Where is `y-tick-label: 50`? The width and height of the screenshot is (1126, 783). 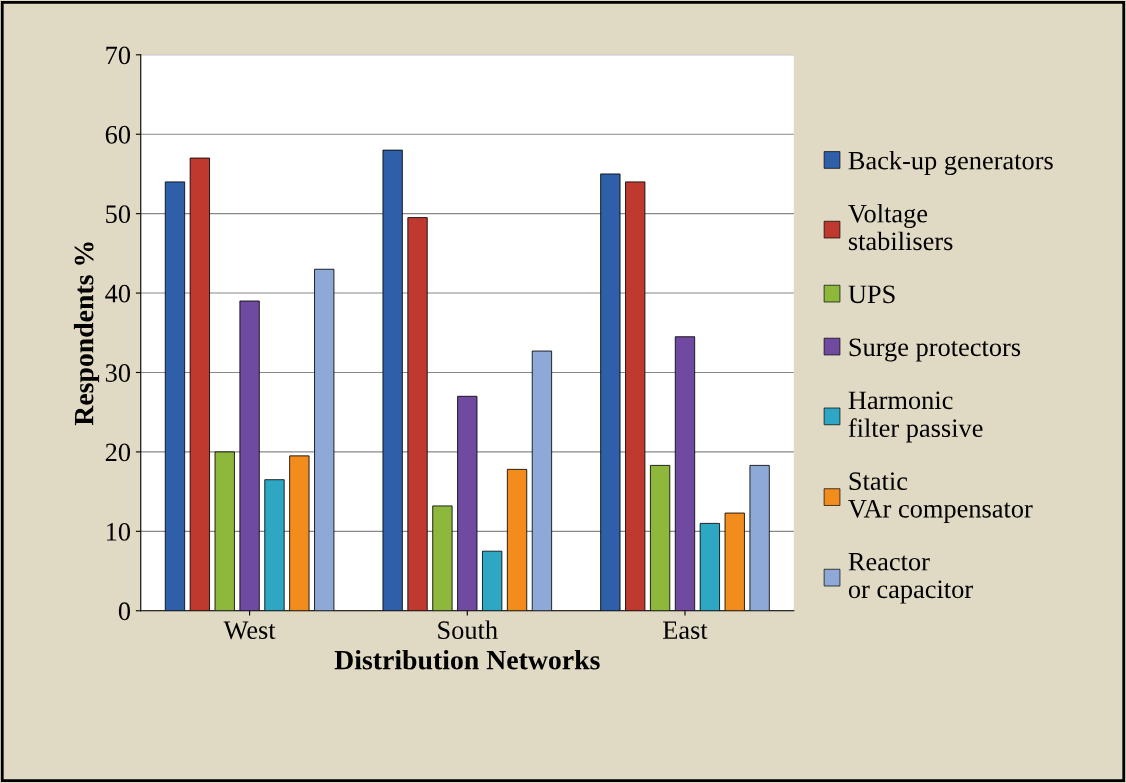 y-tick-label: 50 is located at coordinates (118, 214).